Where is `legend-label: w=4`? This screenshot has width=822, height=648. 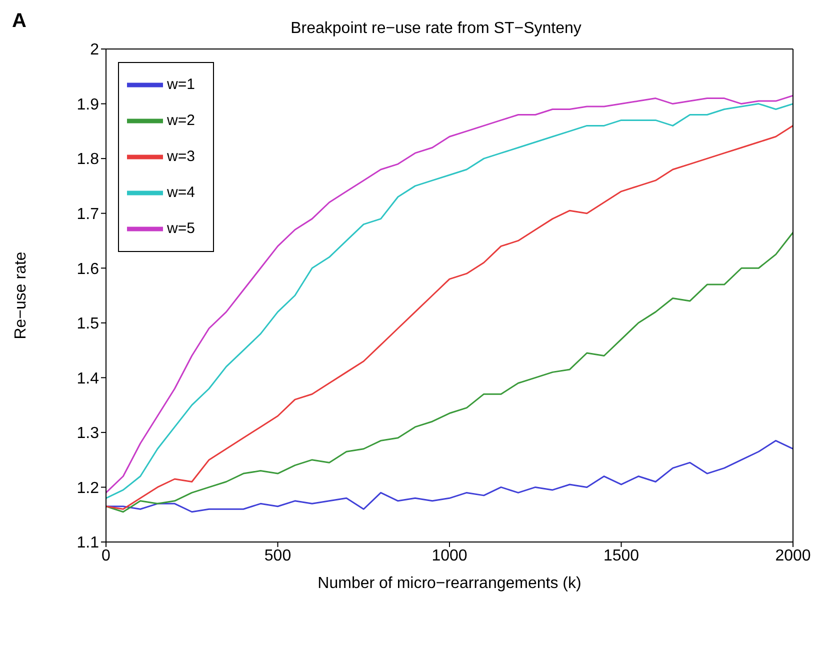 legend-label: w=4 is located at coordinates (181, 193).